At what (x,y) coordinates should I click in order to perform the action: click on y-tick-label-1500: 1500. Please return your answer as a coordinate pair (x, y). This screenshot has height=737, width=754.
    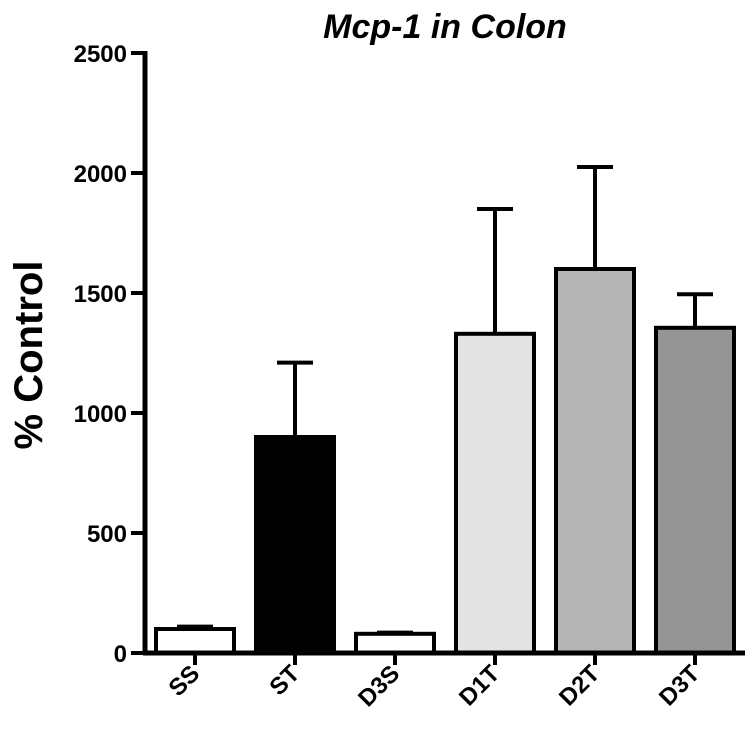
    Looking at the image, I should click on (100, 294).